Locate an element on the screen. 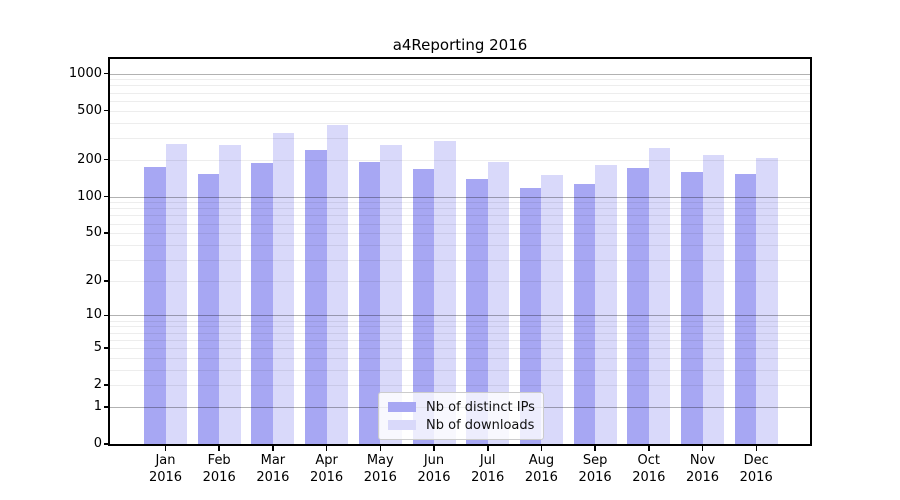 The width and height of the screenshot is (900, 500). x-tick-month: May is located at coordinates (380, 460).